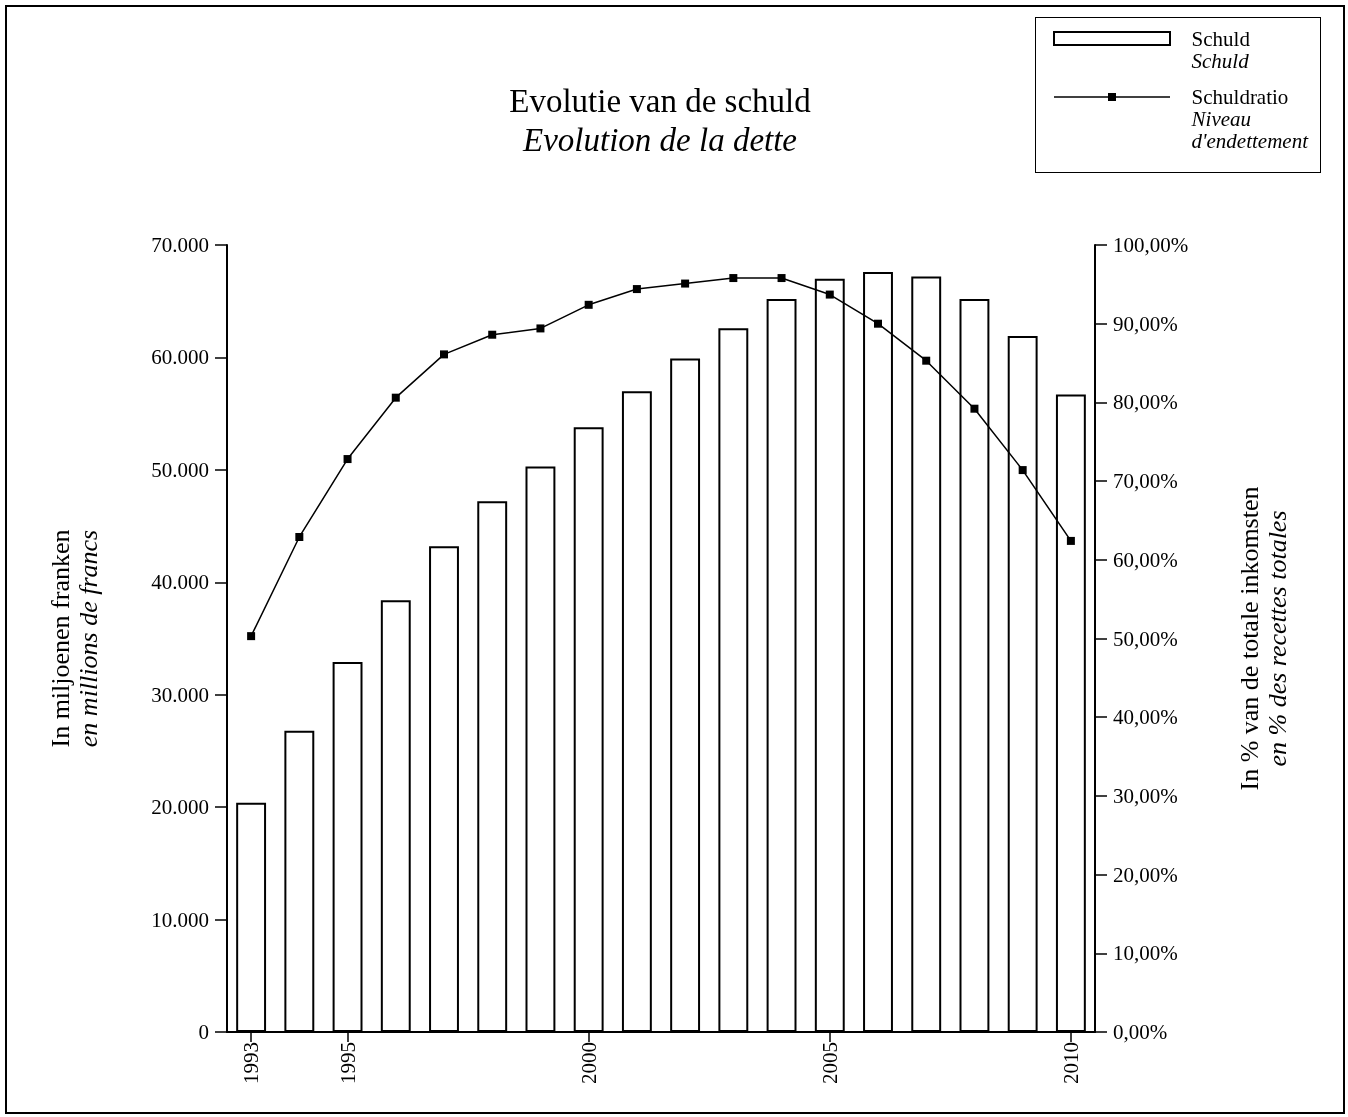 The width and height of the screenshot is (1348, 1117). I want to click on chart-title: Evolutie van de schuld, so click(660, 100).